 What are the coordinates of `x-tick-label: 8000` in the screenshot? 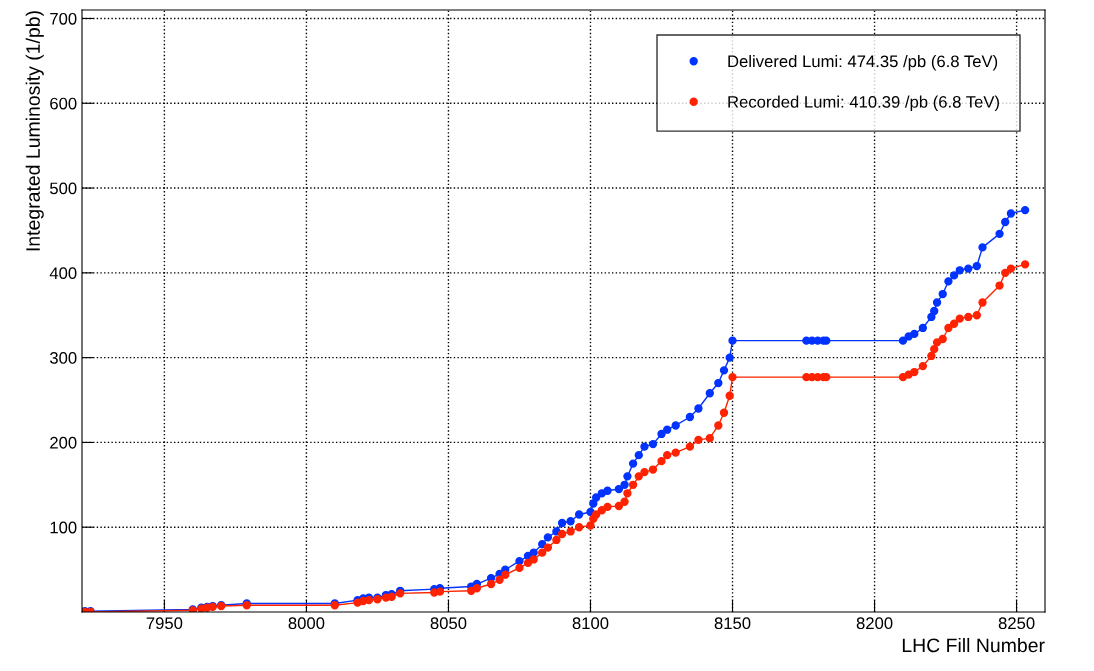 It's located at (306, 623).